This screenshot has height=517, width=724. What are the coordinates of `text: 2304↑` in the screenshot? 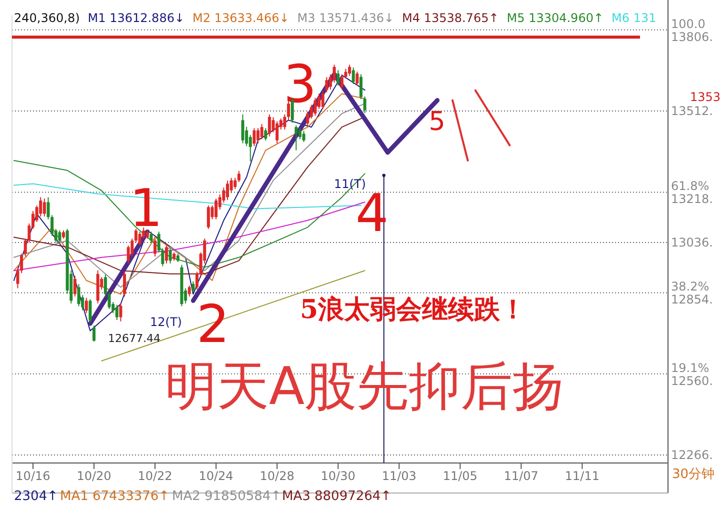 It's located at (36, 496).